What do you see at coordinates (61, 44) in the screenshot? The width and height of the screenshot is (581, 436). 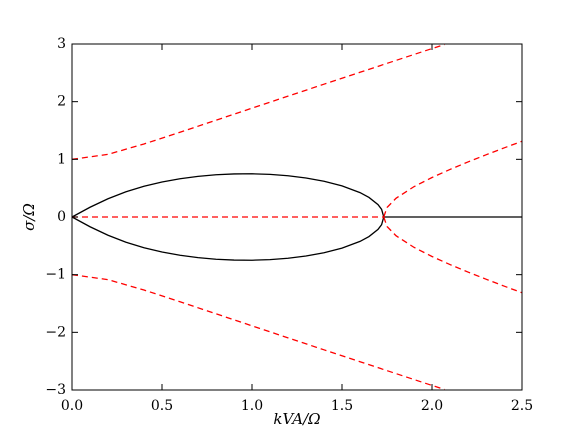 I see `y-tick-label: 3` at bounding box center [61, 44].